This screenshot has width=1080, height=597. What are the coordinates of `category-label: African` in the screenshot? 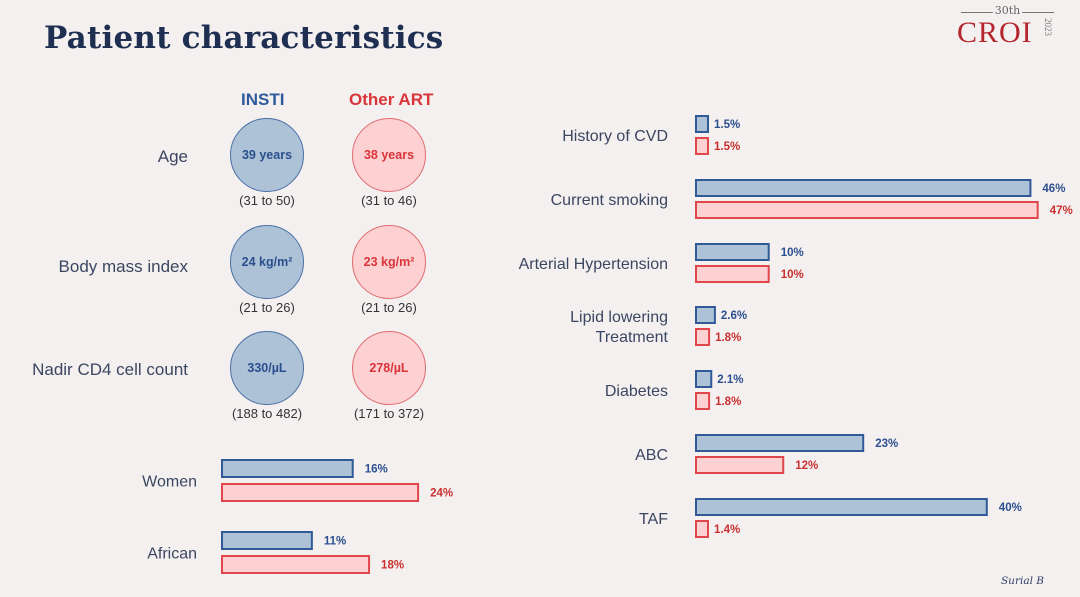 It's located at (172, 554).